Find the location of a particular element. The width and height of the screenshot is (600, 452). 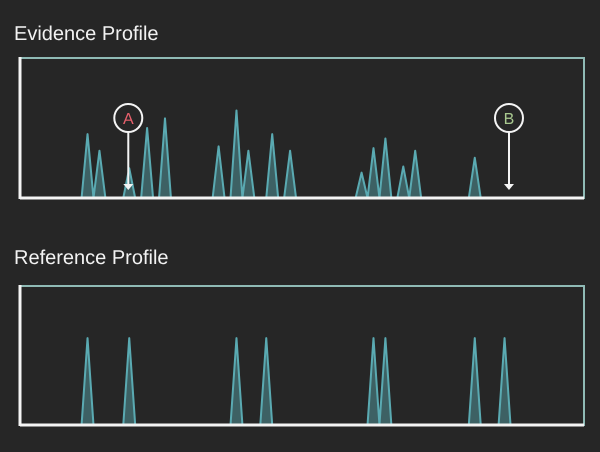

chart-title: Evidence Profile is located at coordinates (86, 34).